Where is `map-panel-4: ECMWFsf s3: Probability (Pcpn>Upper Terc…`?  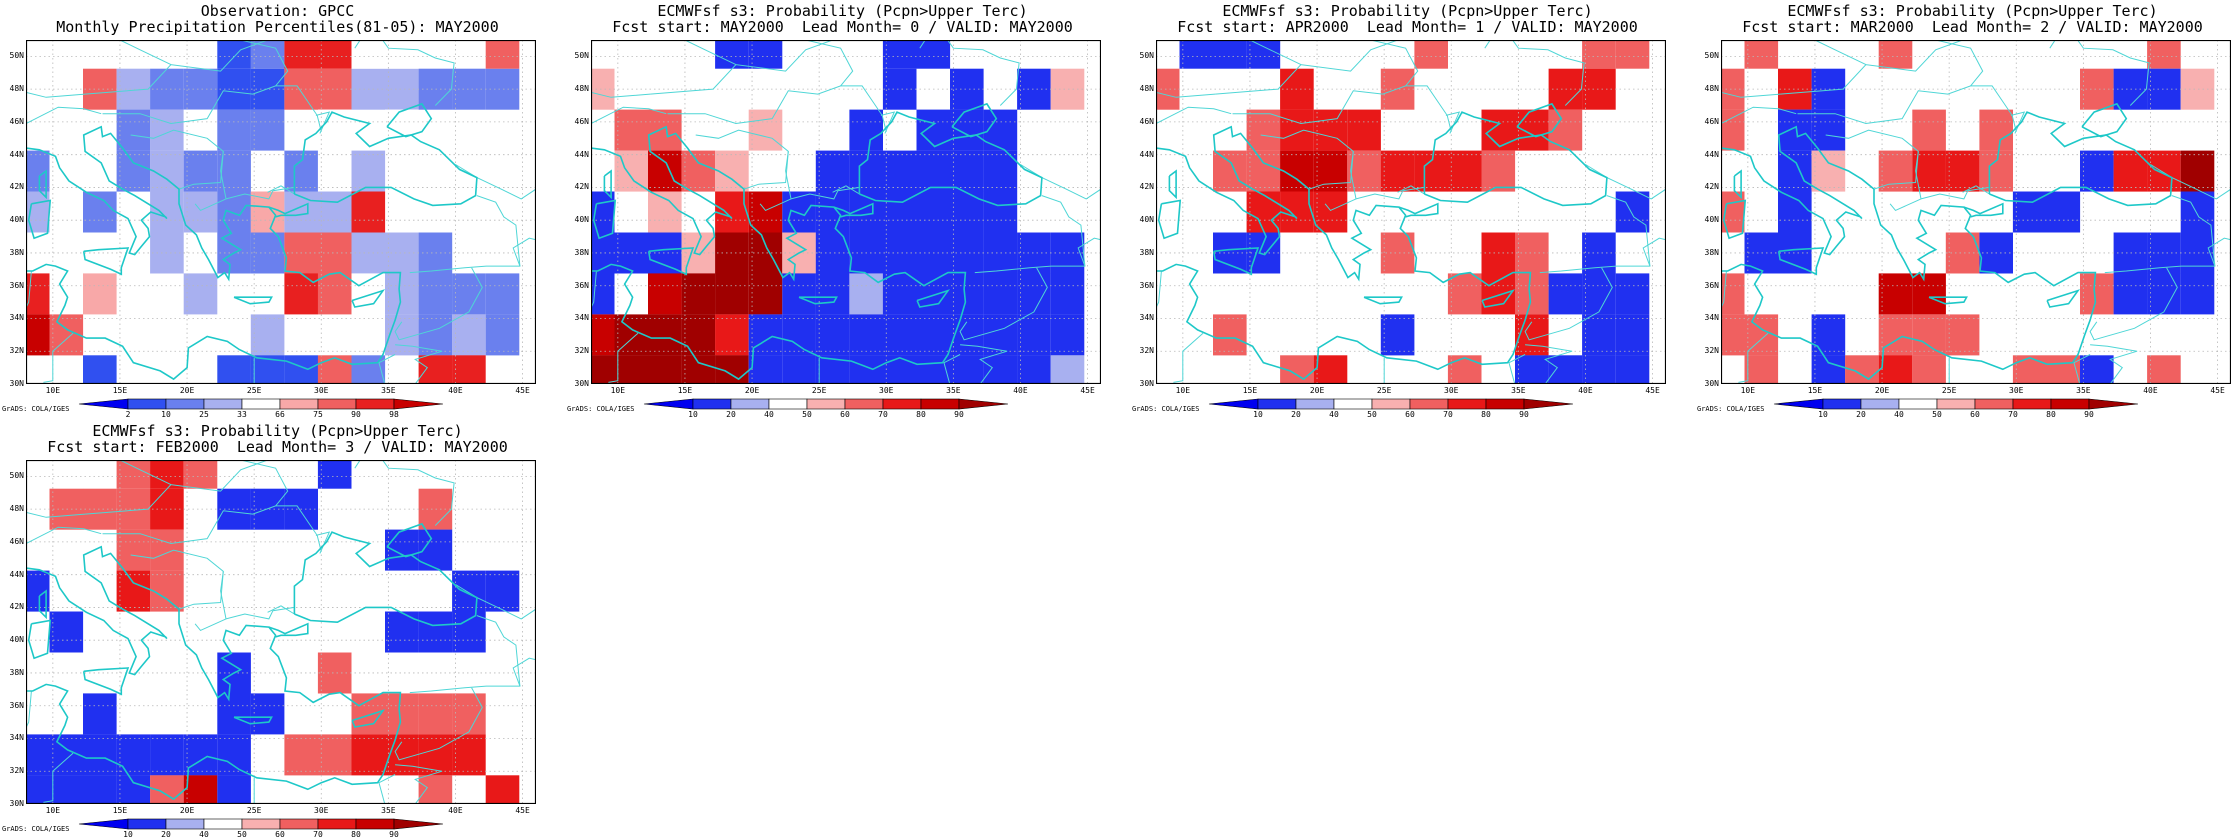
map-panel-4: ECMWFsf s3: Probability (Pcpn>Upper Terc… is located at coordinates (1967, 210).